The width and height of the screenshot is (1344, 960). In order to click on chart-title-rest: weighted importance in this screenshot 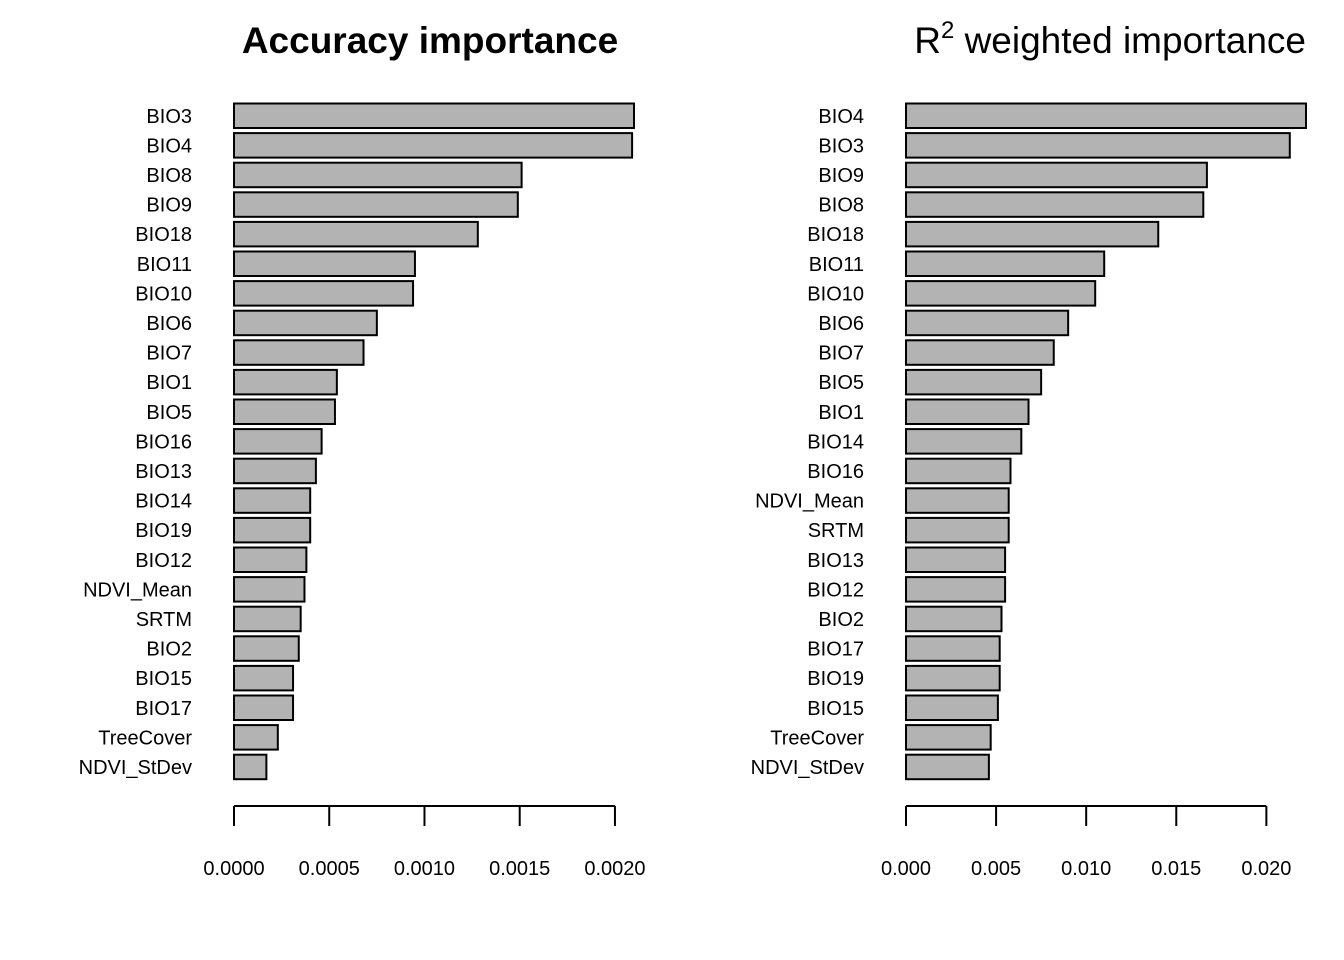, I will do `click(1130, 40)`.